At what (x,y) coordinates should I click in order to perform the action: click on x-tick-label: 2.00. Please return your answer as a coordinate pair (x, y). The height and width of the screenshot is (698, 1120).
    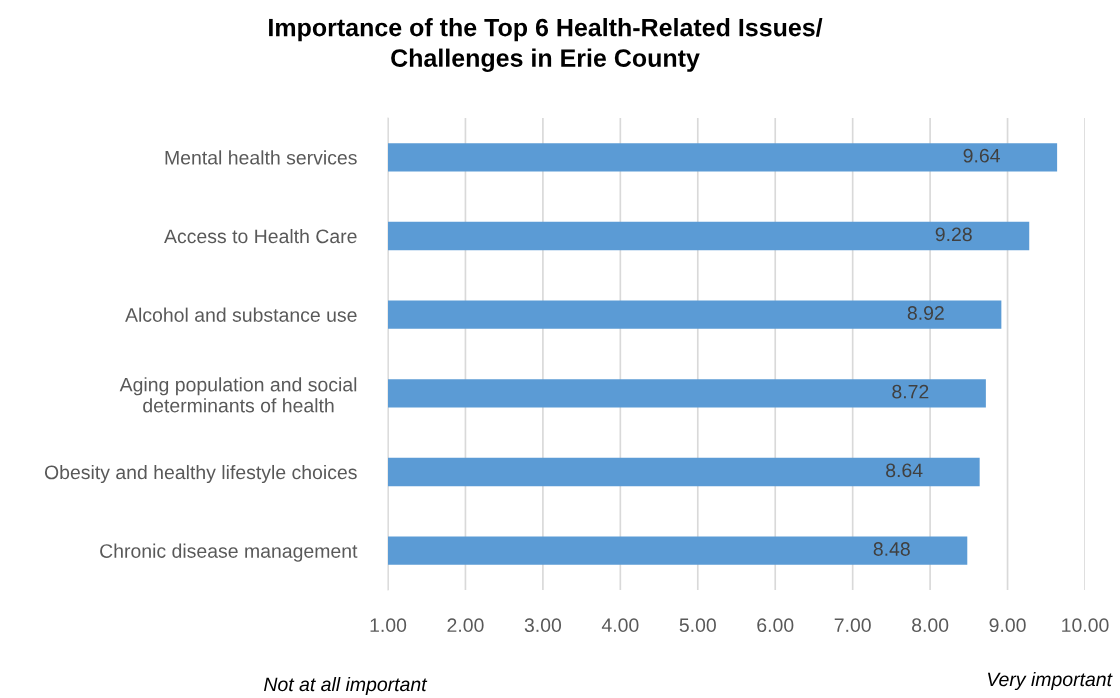
    Looking at the image, I should click on (465, 625).